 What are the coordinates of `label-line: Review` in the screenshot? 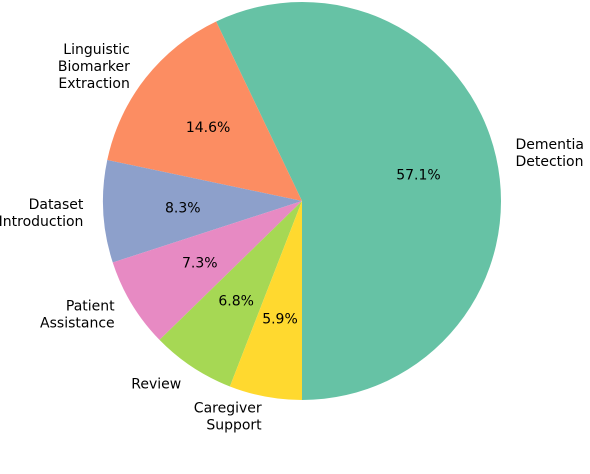 It's located at (156, 385).